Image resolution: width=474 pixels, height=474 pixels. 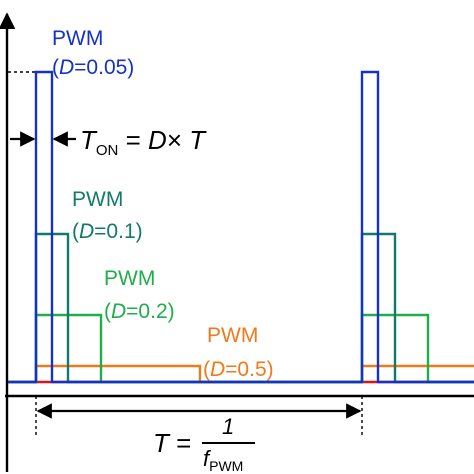 I want to click on period-formula-denominator: fPWM, so click(x=223, y=460).